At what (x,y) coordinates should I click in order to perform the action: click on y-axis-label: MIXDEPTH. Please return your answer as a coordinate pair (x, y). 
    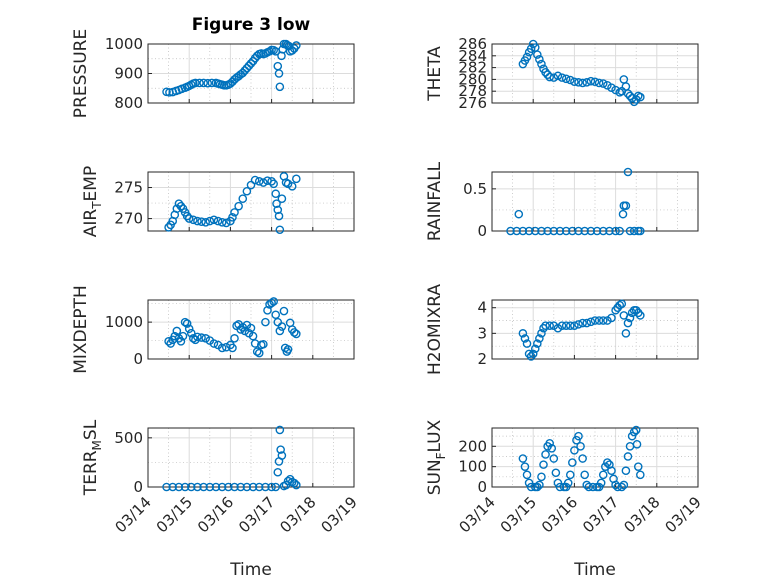
    Looking at the image, I should click on (81, 329).